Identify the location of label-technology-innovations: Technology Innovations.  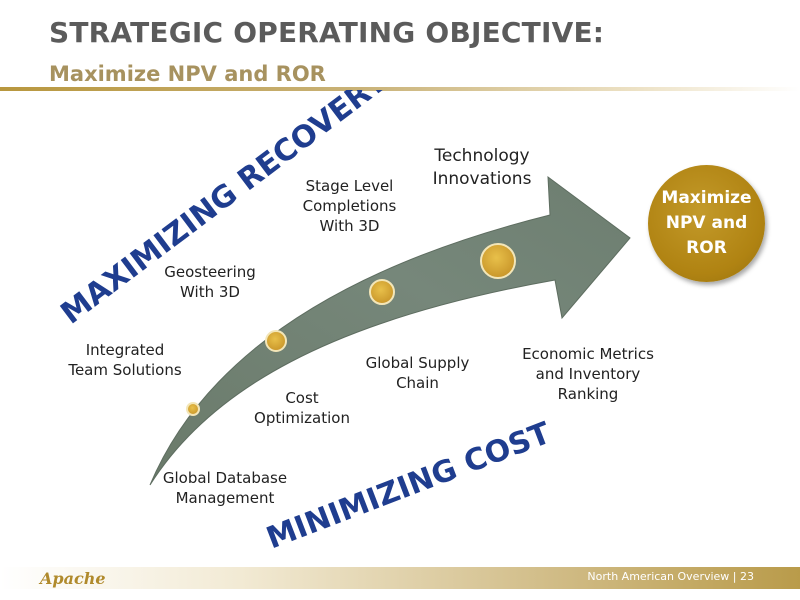
(482, 167).